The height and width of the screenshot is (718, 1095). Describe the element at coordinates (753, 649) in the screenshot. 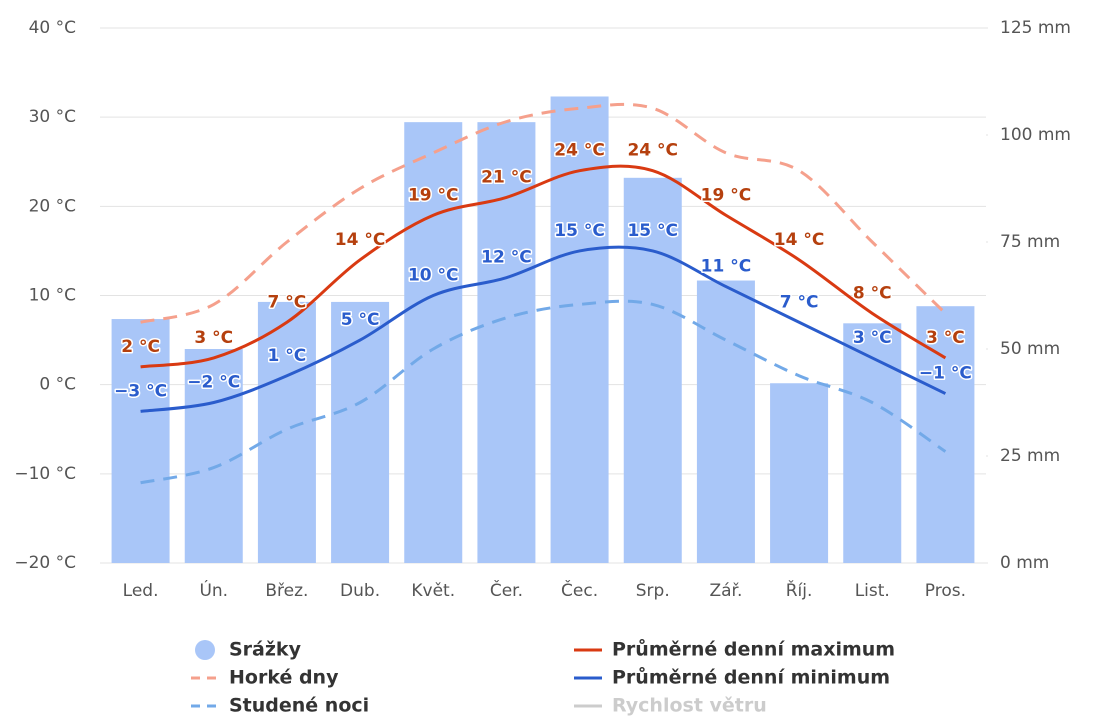

I see `legend-label: Průměrné denní maximum` at that location.